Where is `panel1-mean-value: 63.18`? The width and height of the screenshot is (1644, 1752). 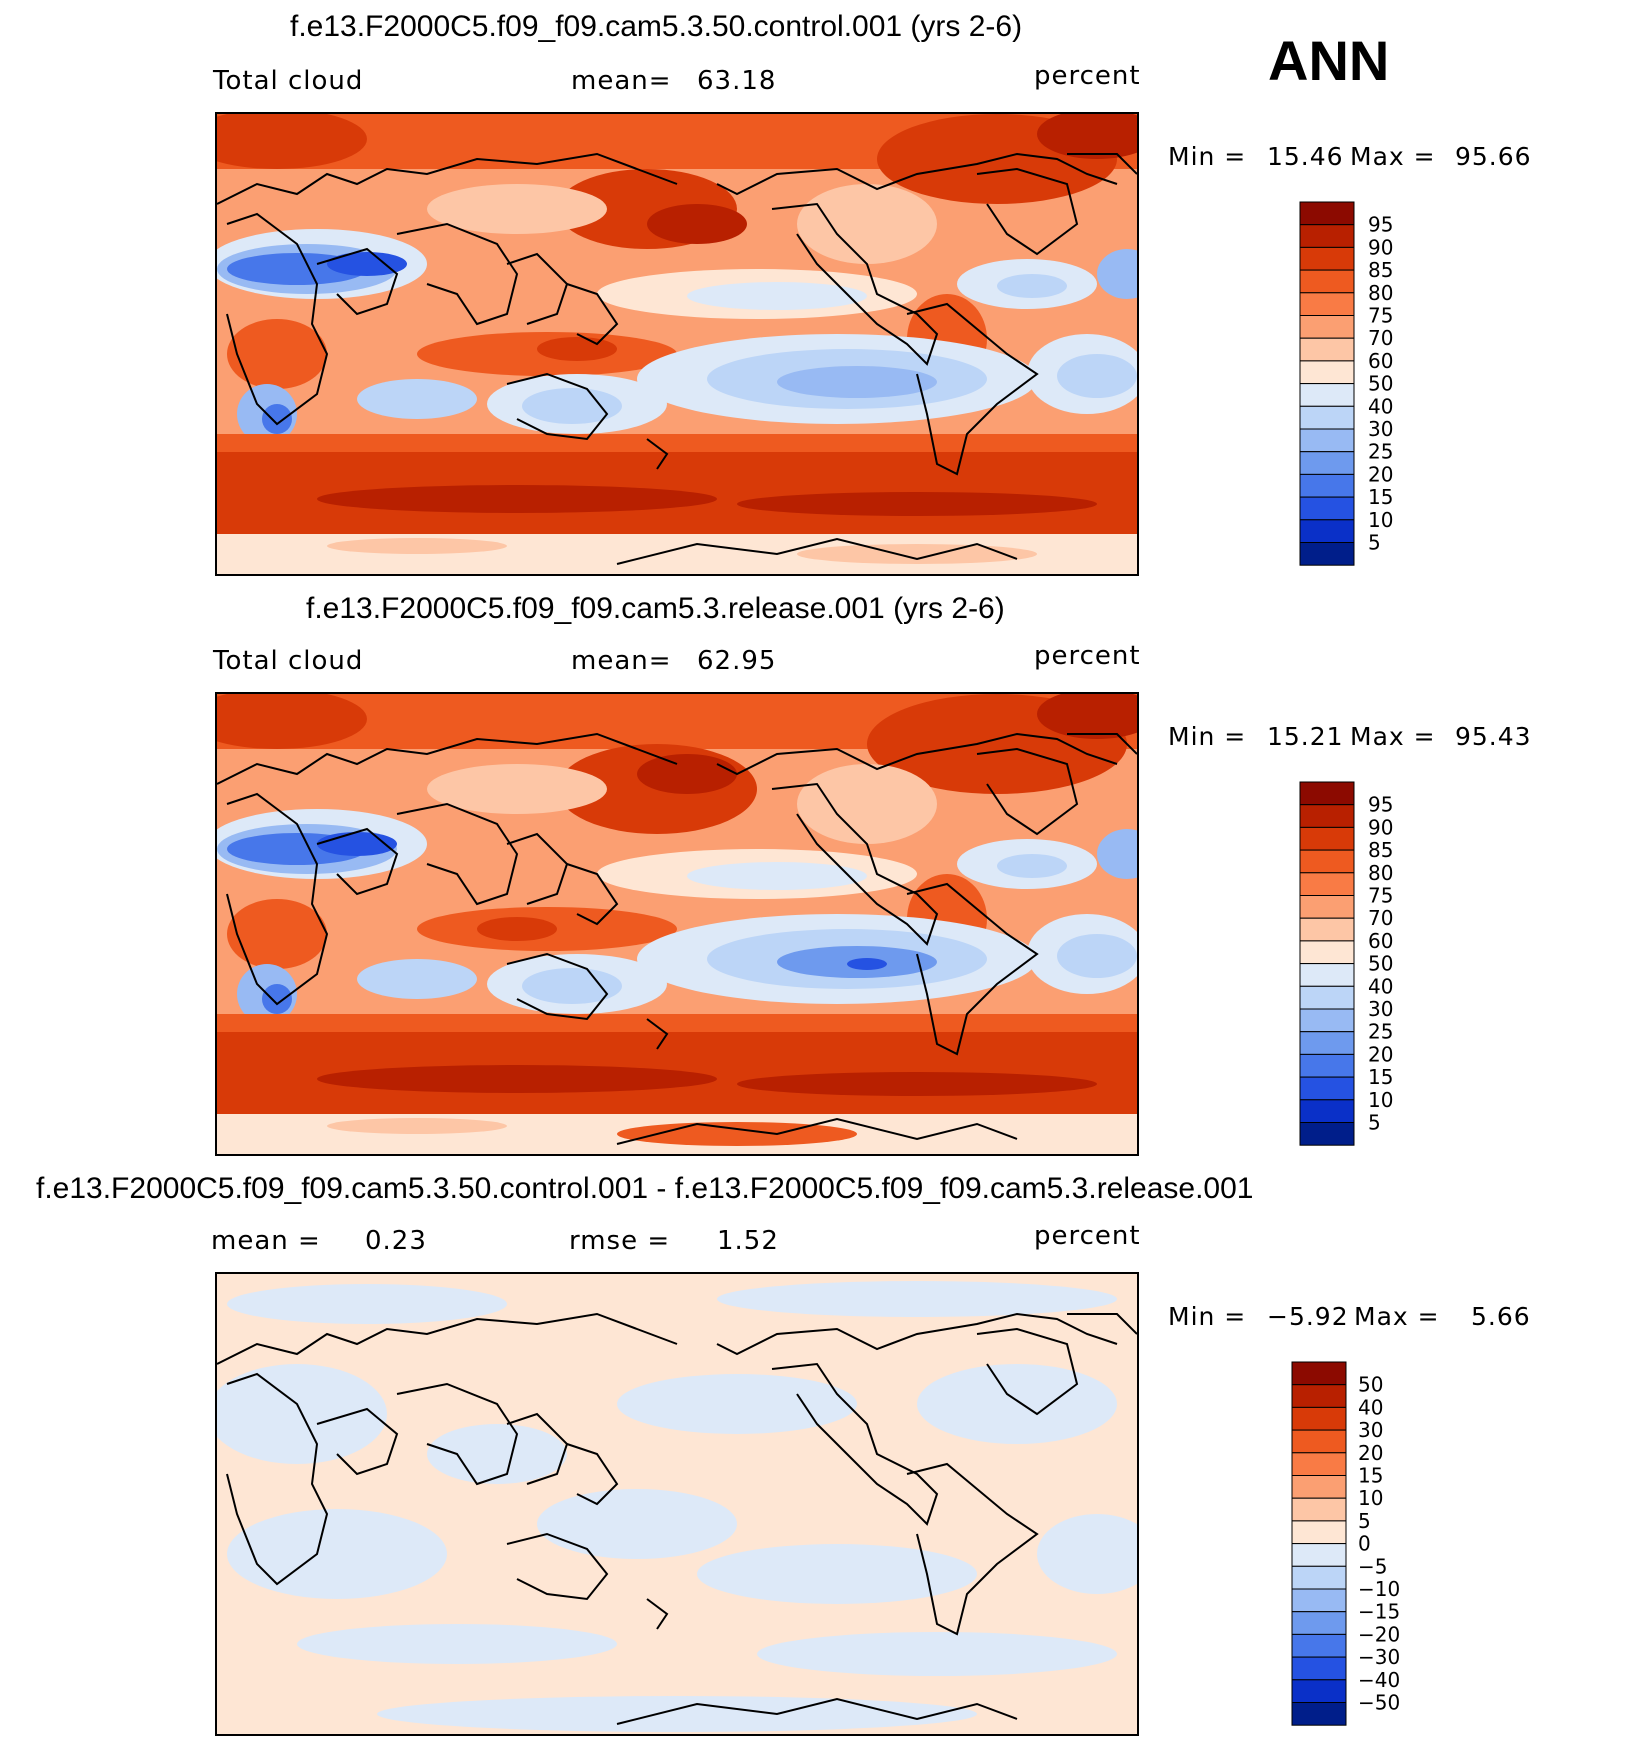
panel1-mean-value: 63.18 is located at coordinates (737, 81).